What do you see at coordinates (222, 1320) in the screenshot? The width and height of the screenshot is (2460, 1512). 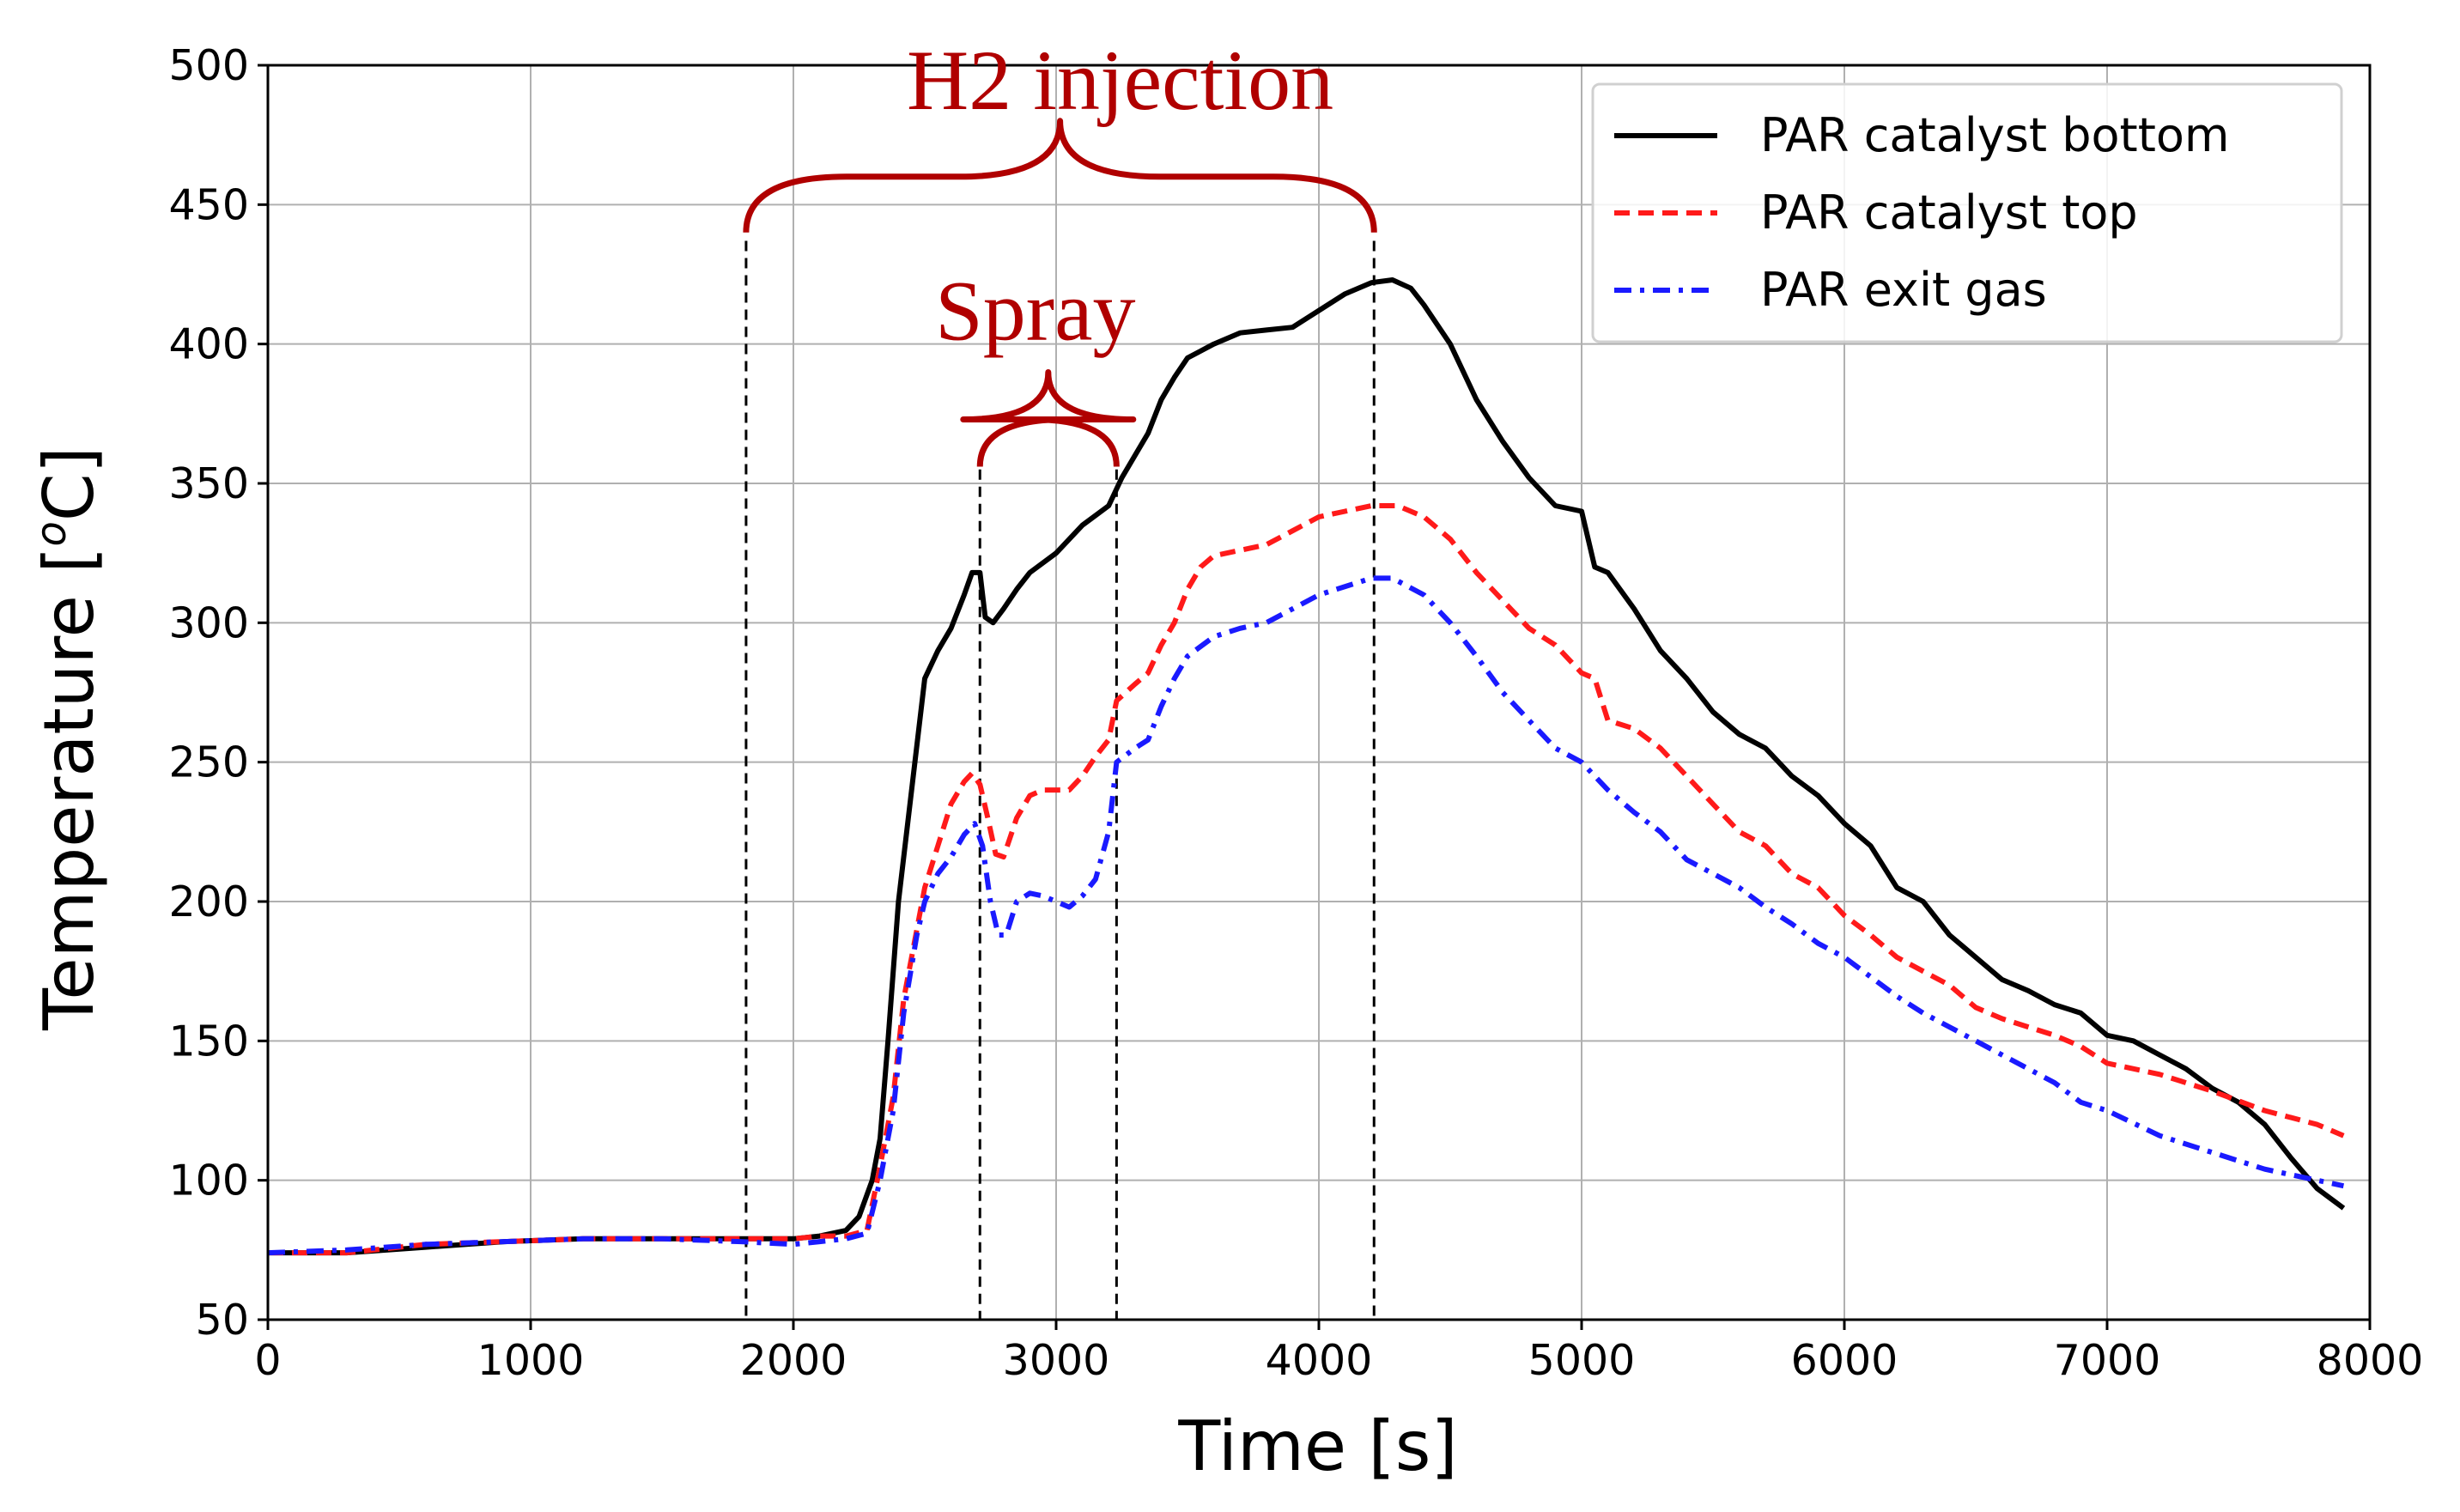 I see `y-tick-label: 50` at bounding box center [222, 1320].